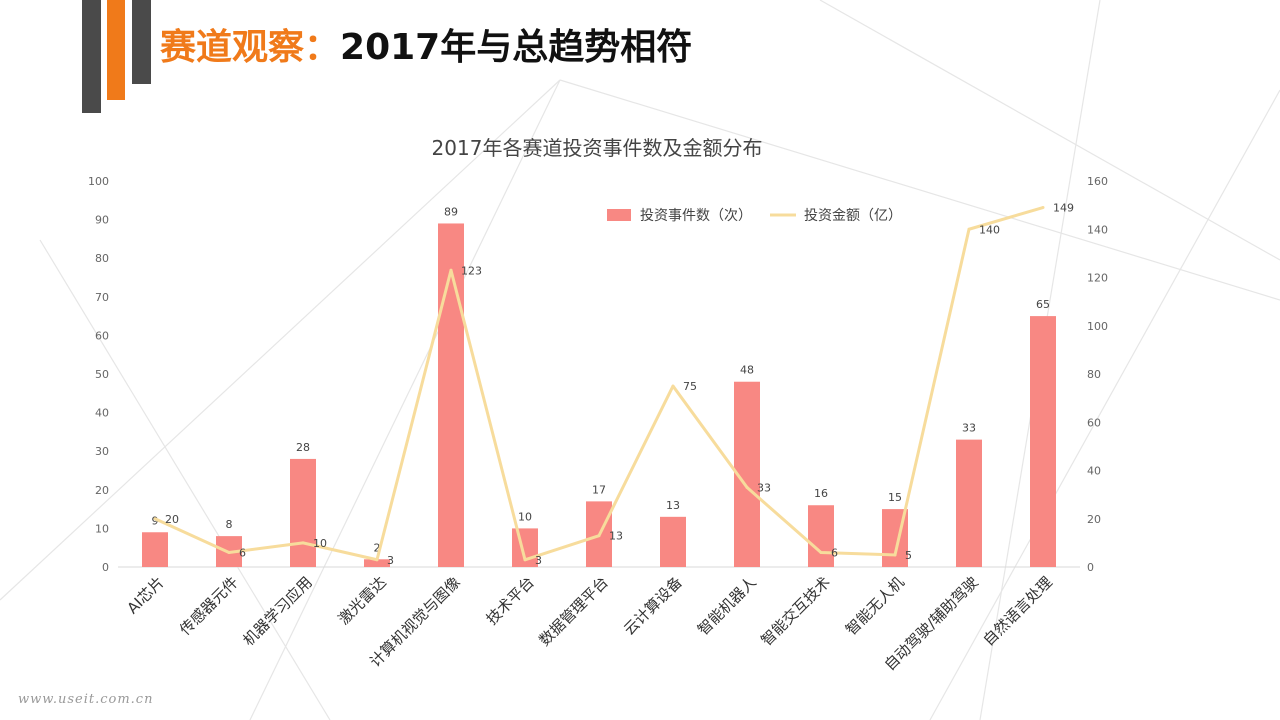 The height and width of the screenshot is (720, 1280). What do you see at coordinates (875, 606) in the screenshot?
I see `x-tick-label: 智能无人机` at bounding box center [875, 606].